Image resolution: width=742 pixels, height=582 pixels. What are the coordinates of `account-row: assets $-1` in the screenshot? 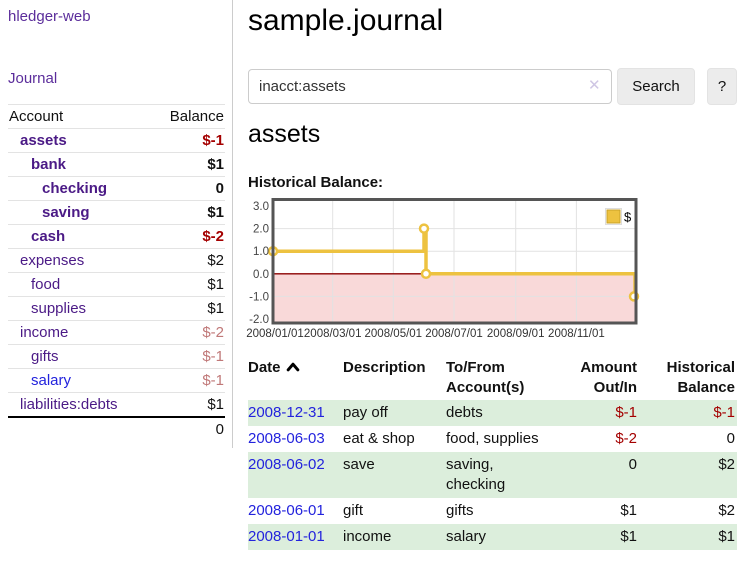 It's located at (116, 141).